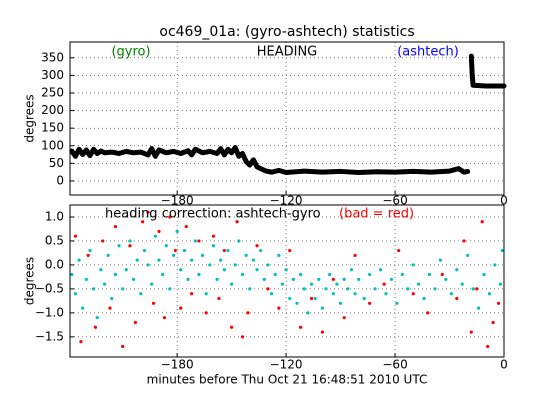 Image resolution: width=560 pixels, height=420 pixels. Describe the element at coordinates (56, 163) in the screenshot. I see `y-tick-label: 50` at that location.